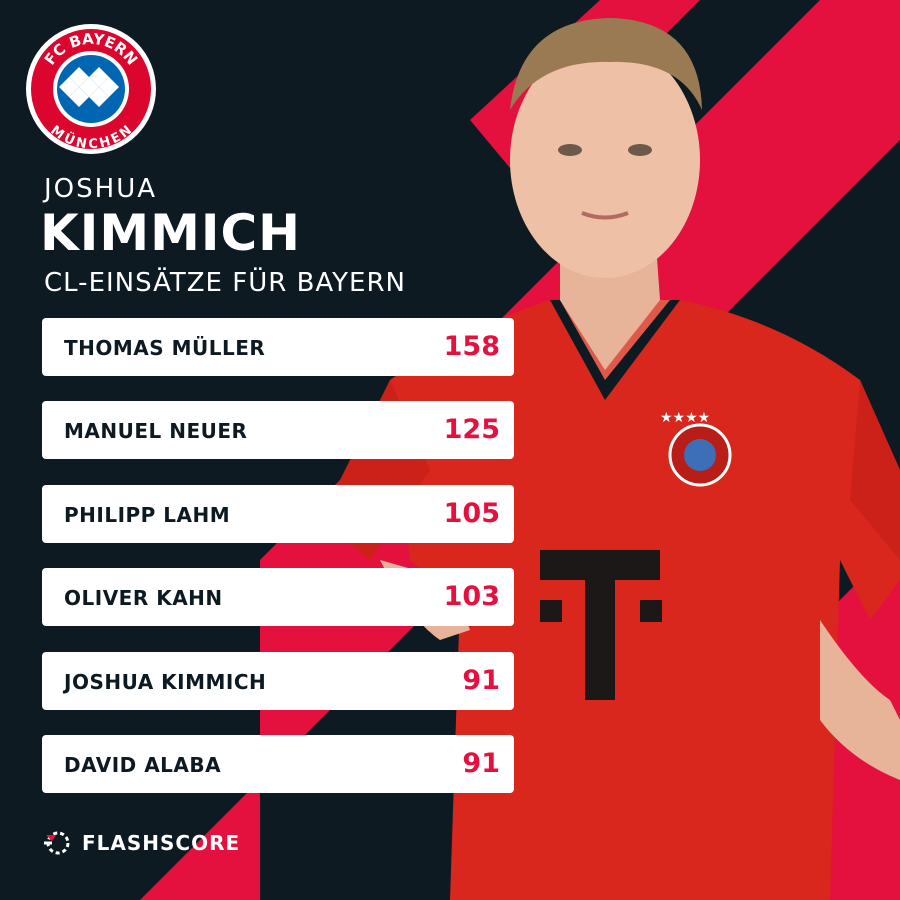 The image size is (900, 900). I want to click on player-last-name: KIMMICH, so click(171, 233).